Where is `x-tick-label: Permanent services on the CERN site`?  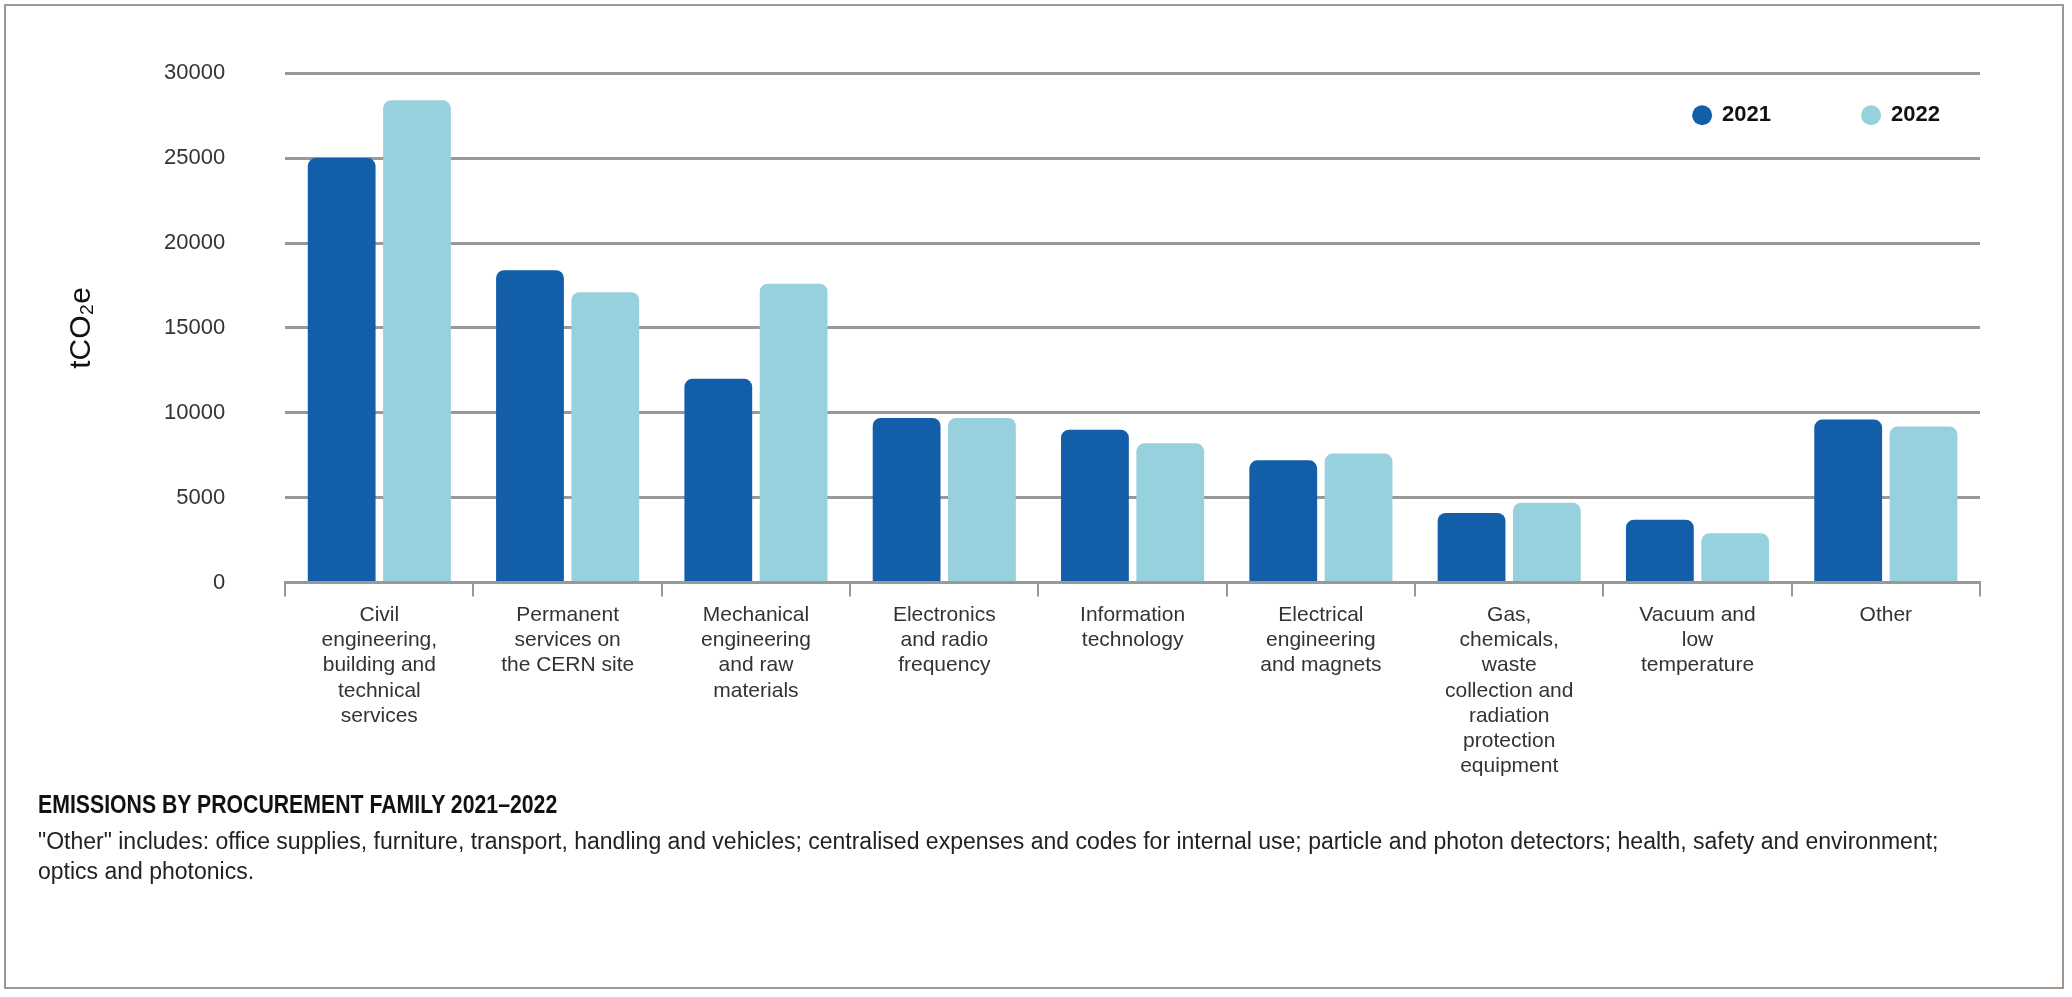
x-tick-label: Permanent services on the CERN site is located at coordinates (568, 639).